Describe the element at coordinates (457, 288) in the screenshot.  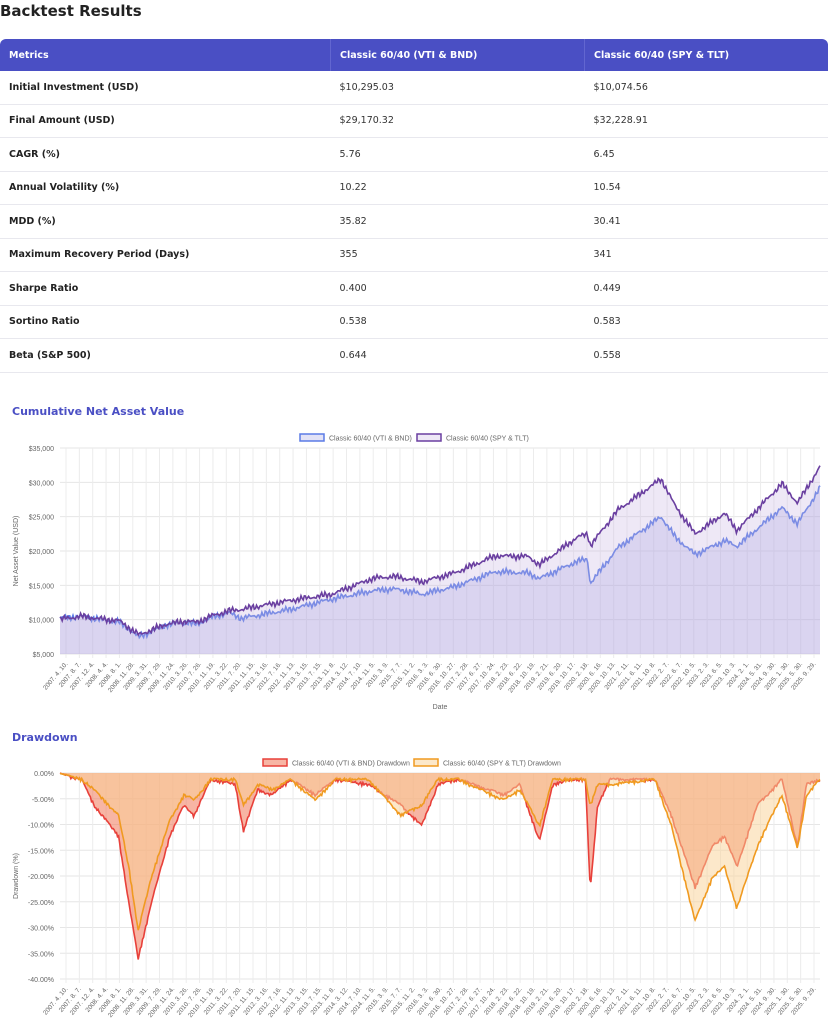
I see `metric-value: 0.400` at that location.